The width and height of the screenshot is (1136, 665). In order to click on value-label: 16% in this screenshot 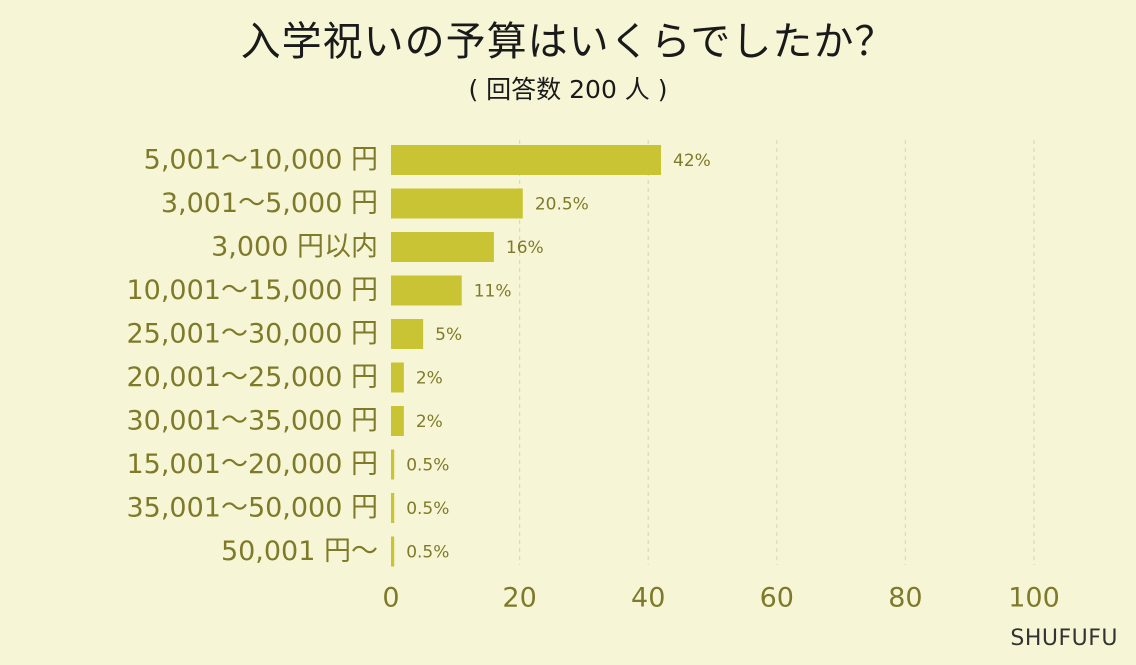, I will do `click(525, 248)`.